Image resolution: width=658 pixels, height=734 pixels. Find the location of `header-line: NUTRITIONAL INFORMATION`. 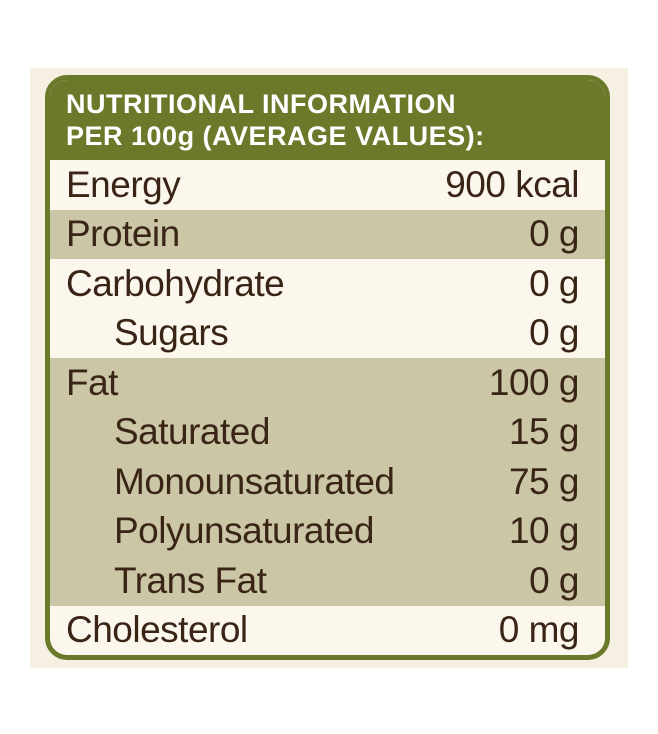

header-line: NUTRITIONAL INFORMATION is located at coordinates (261, 104).